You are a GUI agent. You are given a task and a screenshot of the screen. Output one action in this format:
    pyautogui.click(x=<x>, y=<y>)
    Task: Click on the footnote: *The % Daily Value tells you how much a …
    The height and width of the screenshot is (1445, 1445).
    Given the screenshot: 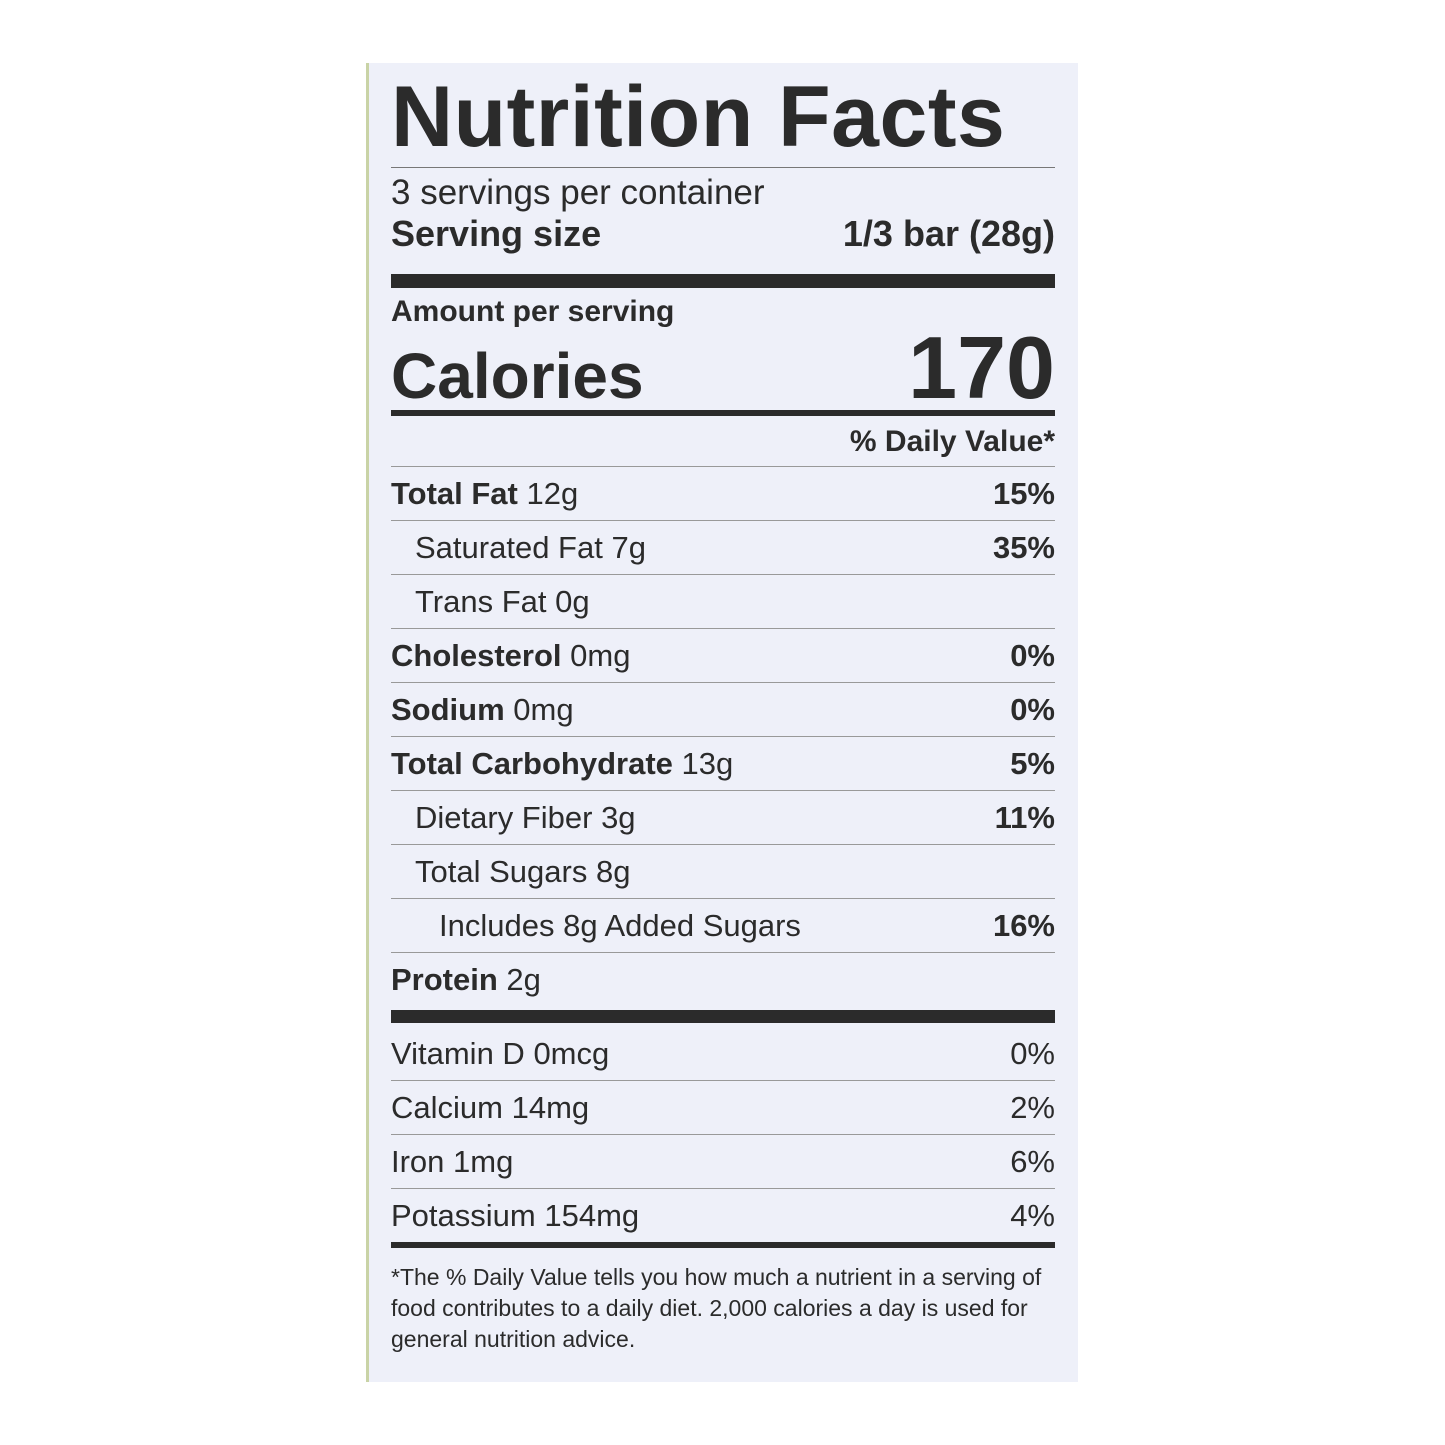 What is the action you would take?
    pyautogui.click(x=716, y=1308)
    